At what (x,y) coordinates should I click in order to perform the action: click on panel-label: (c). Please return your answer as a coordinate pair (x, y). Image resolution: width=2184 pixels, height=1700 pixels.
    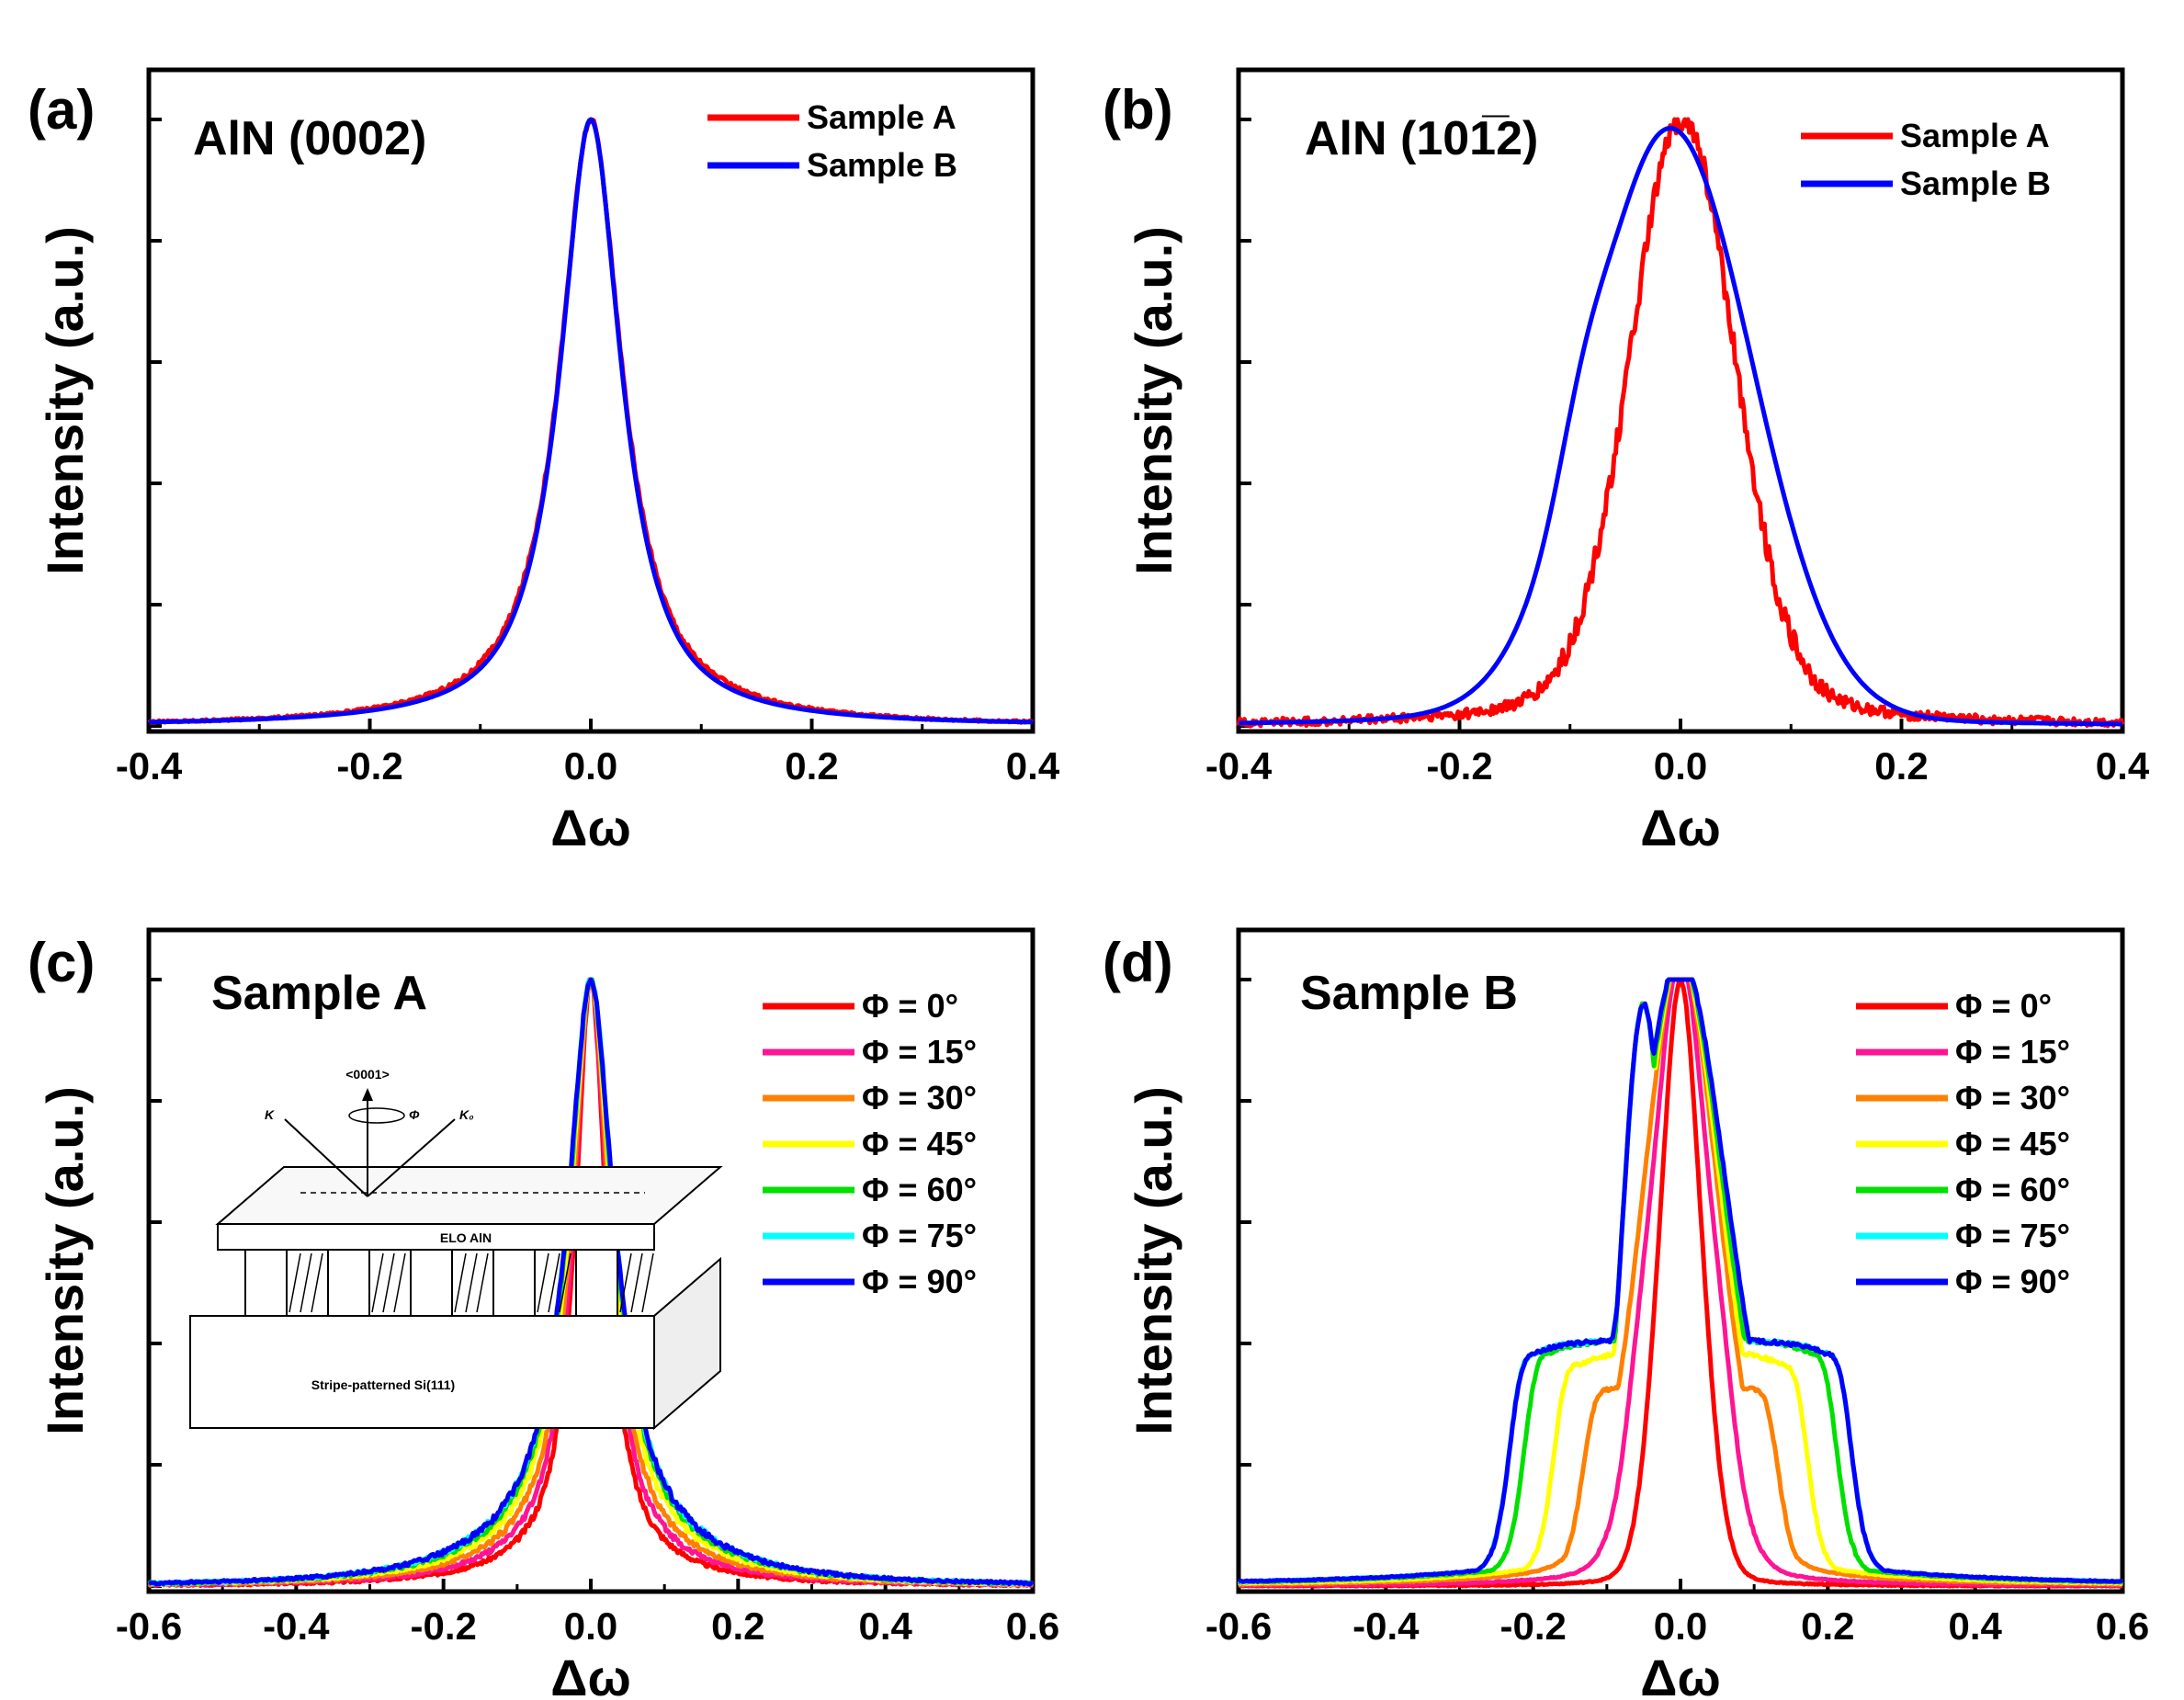
    Looking at the image, I should click on (61, 962).